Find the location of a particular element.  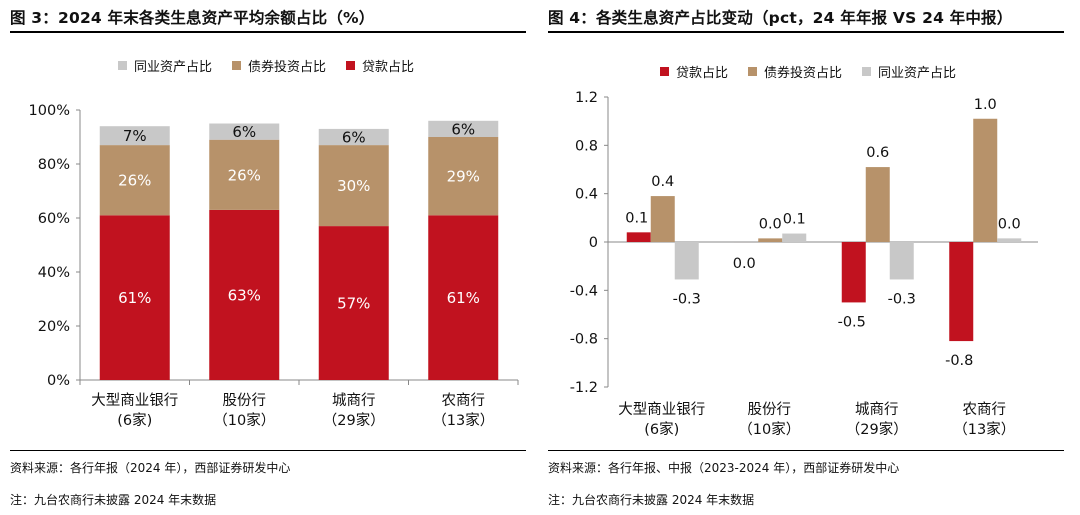

data-label: 0.6 is located at coordinates (877, 153).